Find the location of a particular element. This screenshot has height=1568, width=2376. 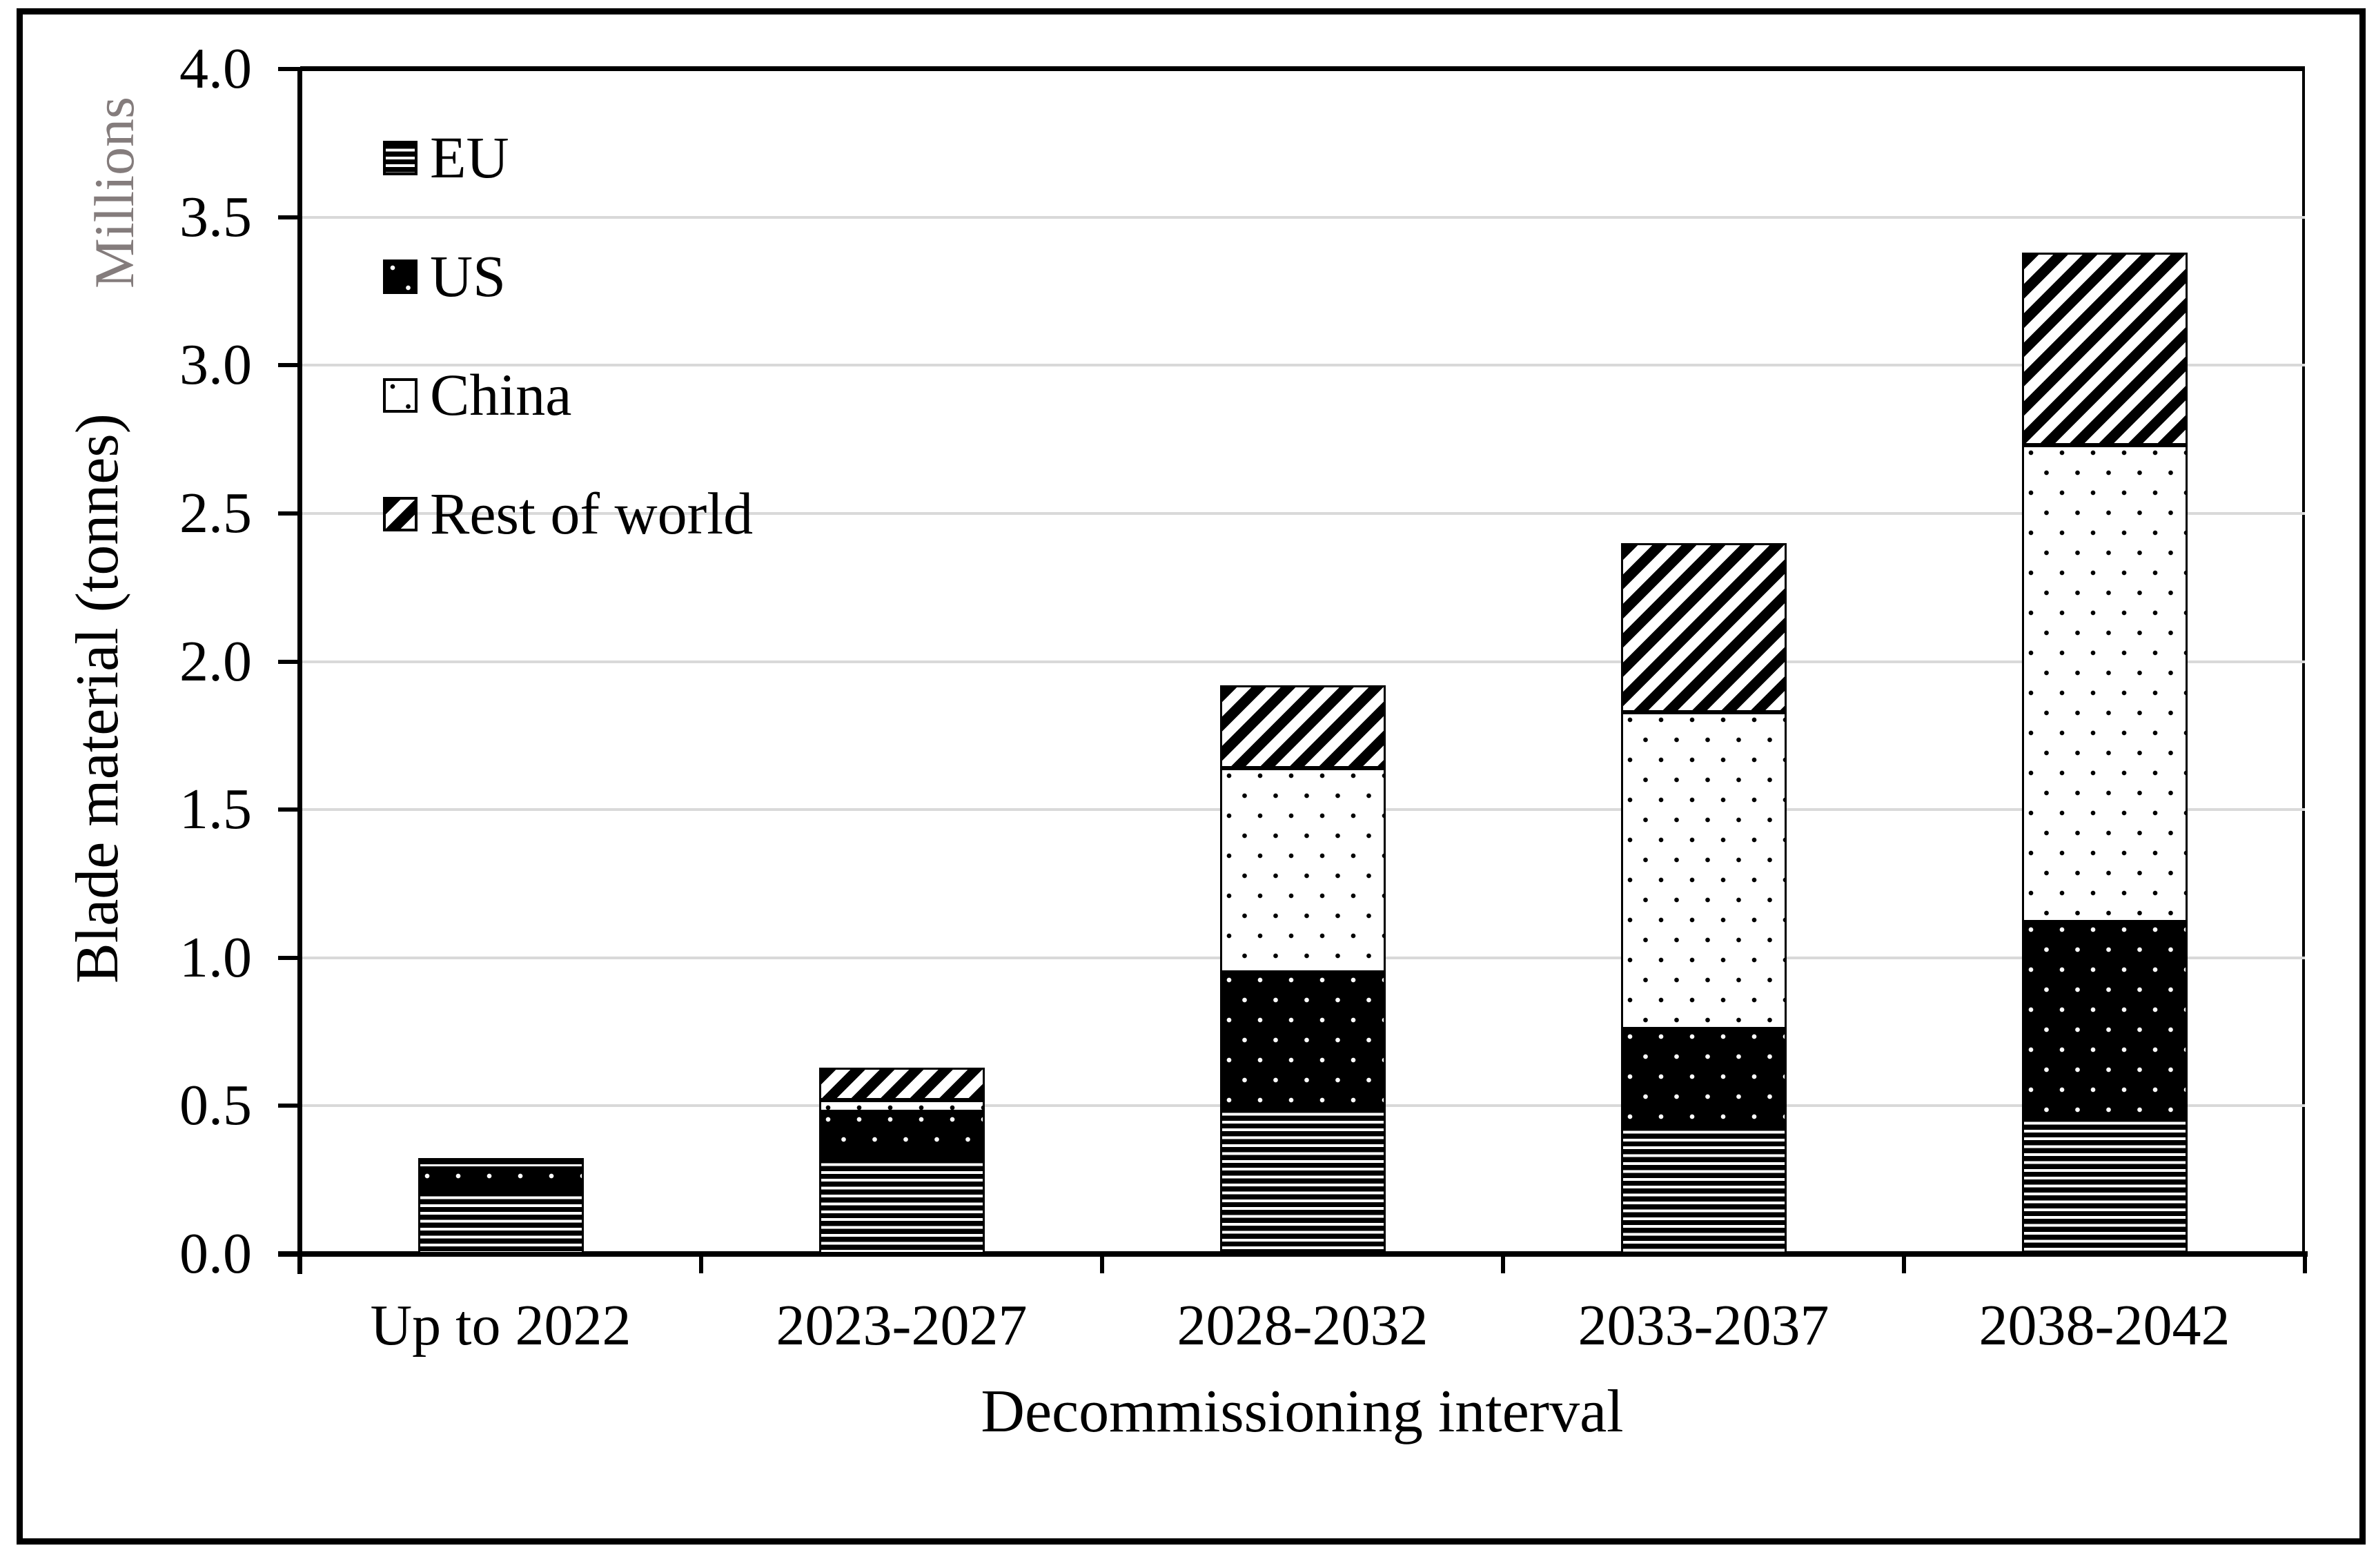

bar-2033-2037 is located at coordinates (1703, 898).